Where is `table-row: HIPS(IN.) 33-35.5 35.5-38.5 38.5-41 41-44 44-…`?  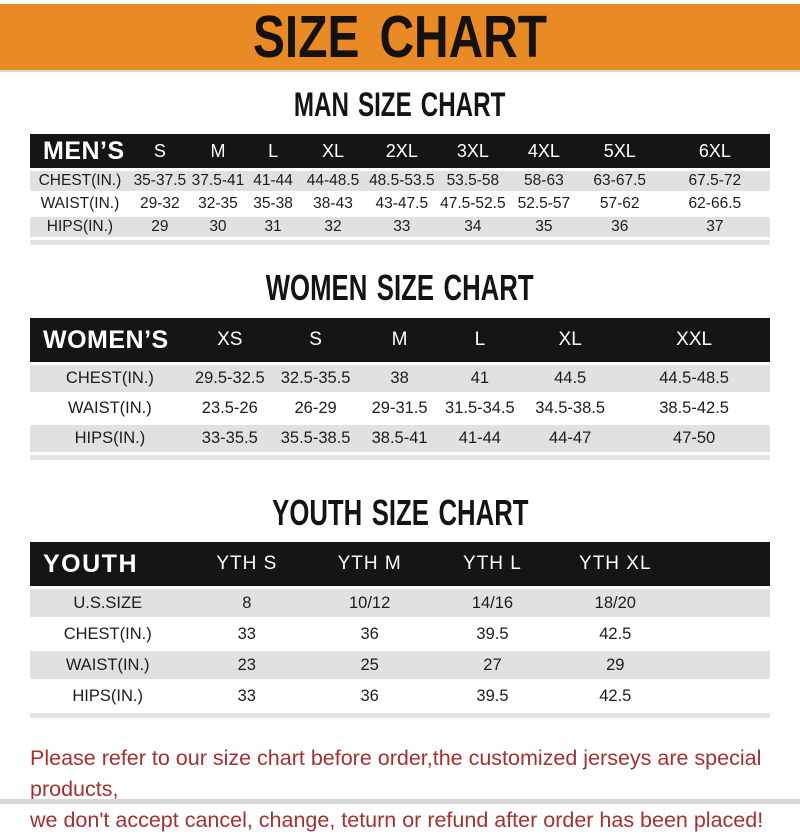 table-row: HIPS(IN.) 33-35.5 35.5-38.5 38.5-41 41-44 44-… is located at coordinates (400, 437).